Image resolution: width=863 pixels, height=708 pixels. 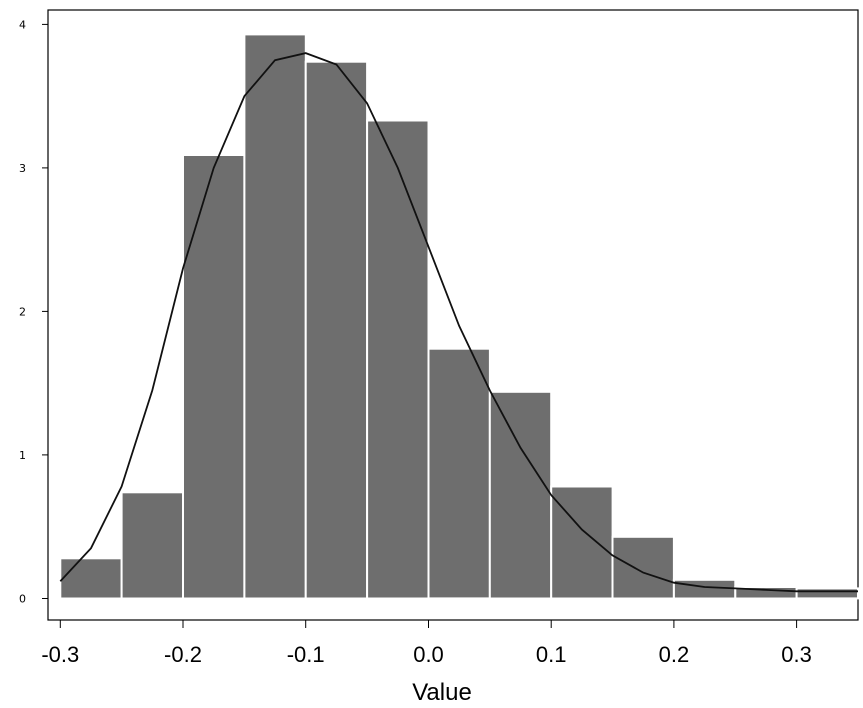 I want to click on x-tick-label: 0.0, so click(x=428, y=654).